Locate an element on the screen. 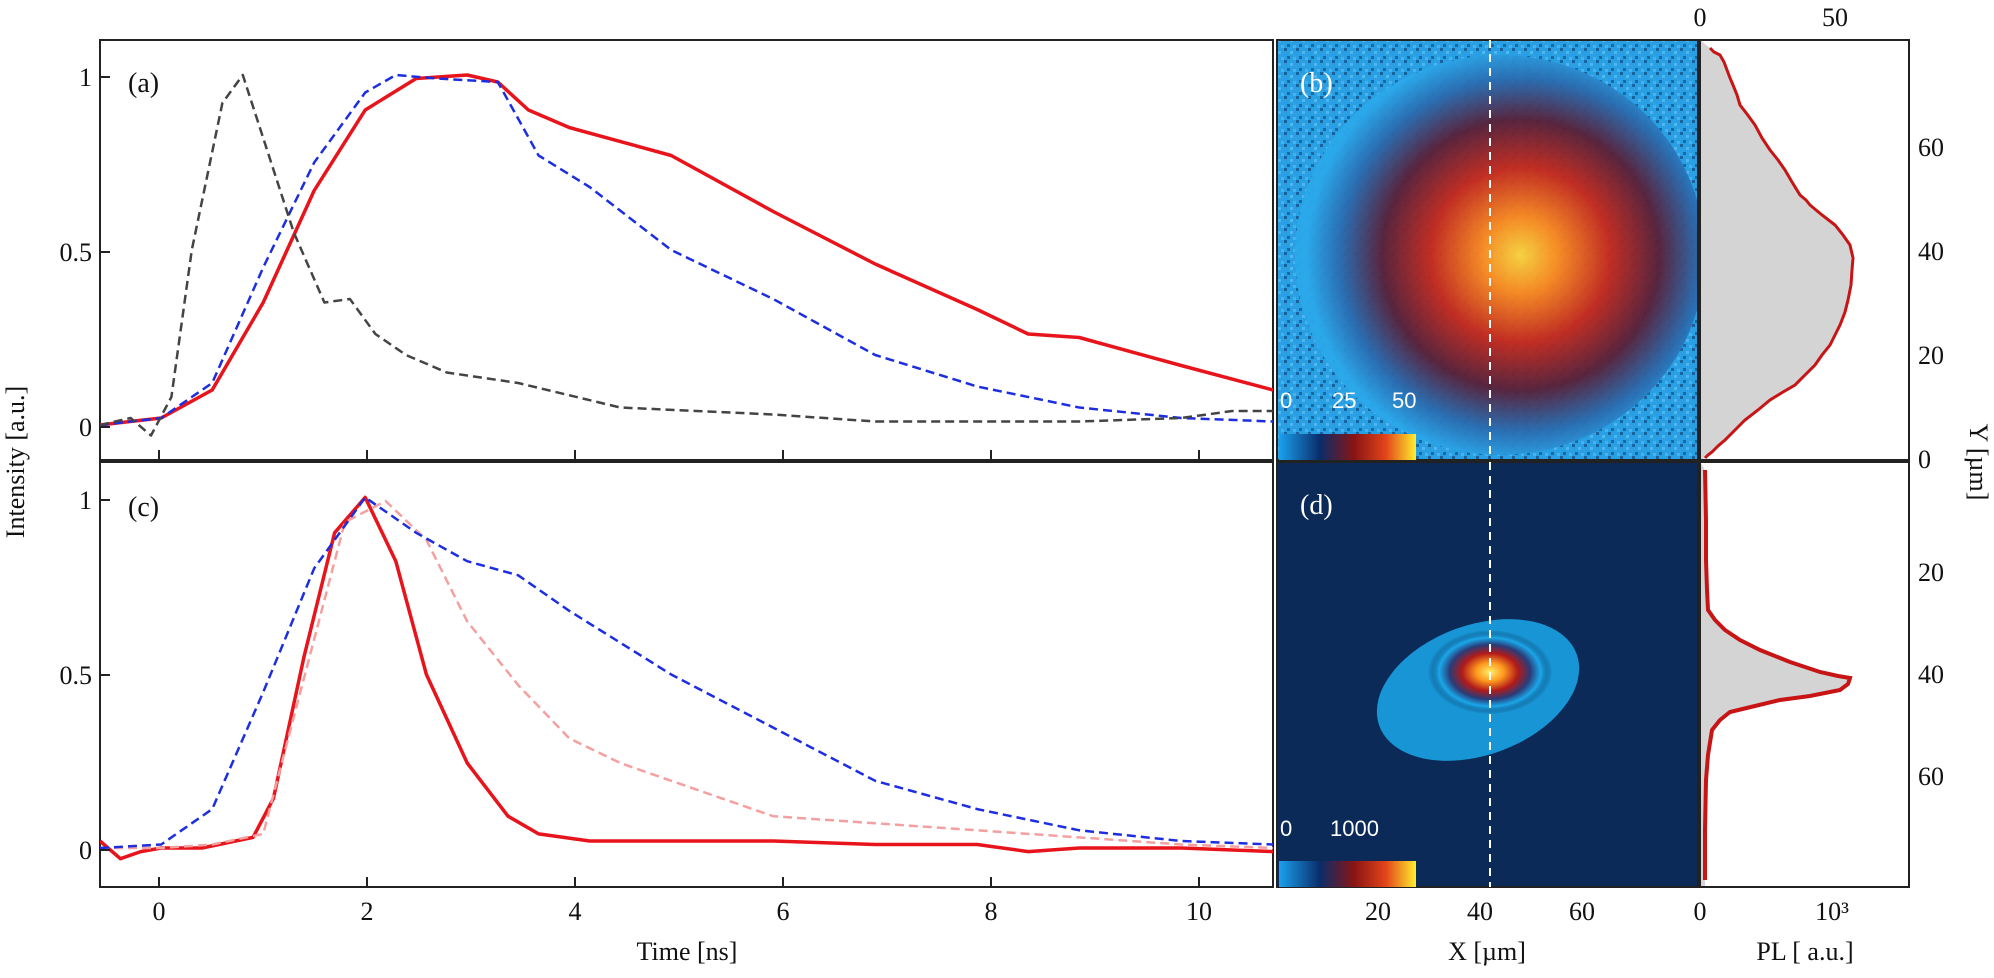 The image size is (1994, 978). profile-b-fill is located at coordinates (1776, 250).